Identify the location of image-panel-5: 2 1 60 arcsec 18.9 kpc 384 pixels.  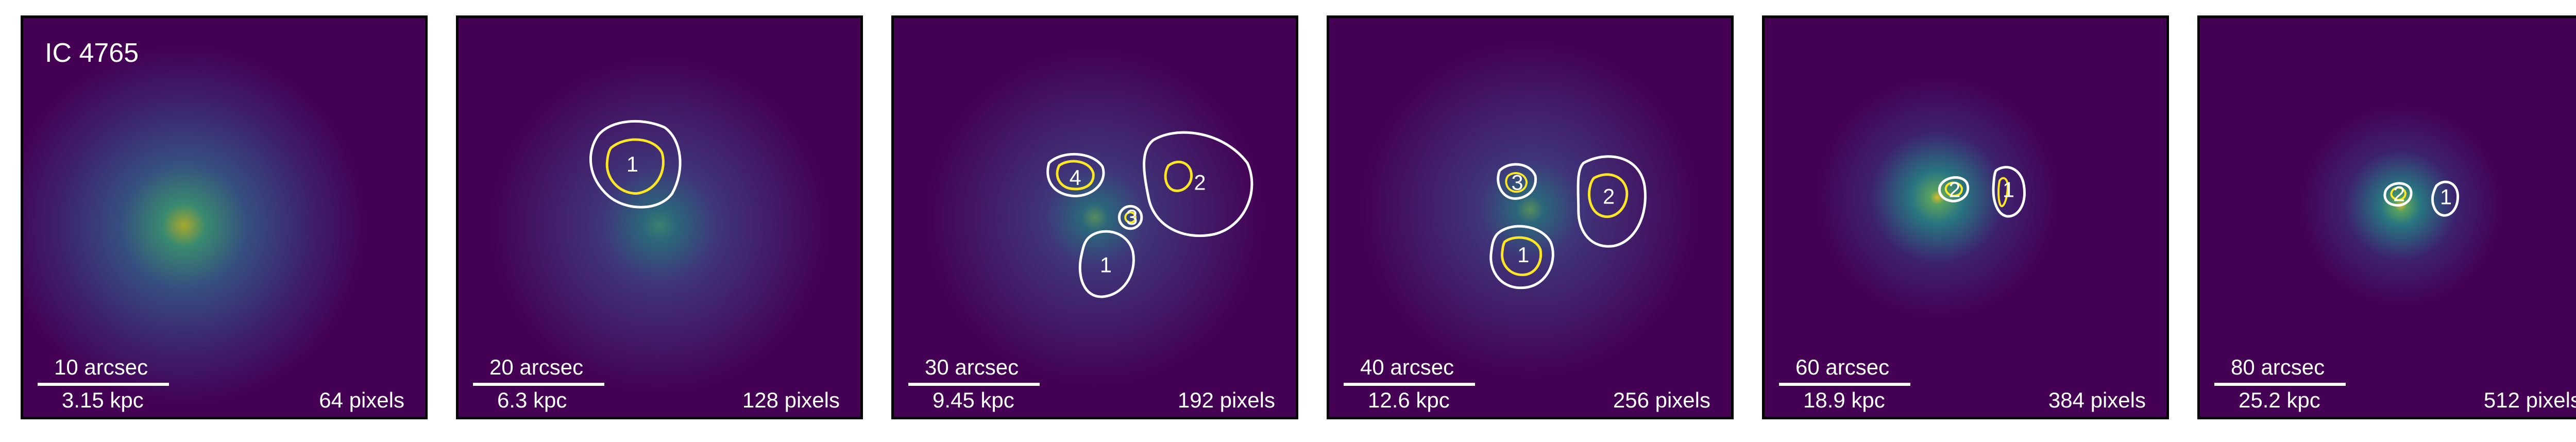
(1965, 217).